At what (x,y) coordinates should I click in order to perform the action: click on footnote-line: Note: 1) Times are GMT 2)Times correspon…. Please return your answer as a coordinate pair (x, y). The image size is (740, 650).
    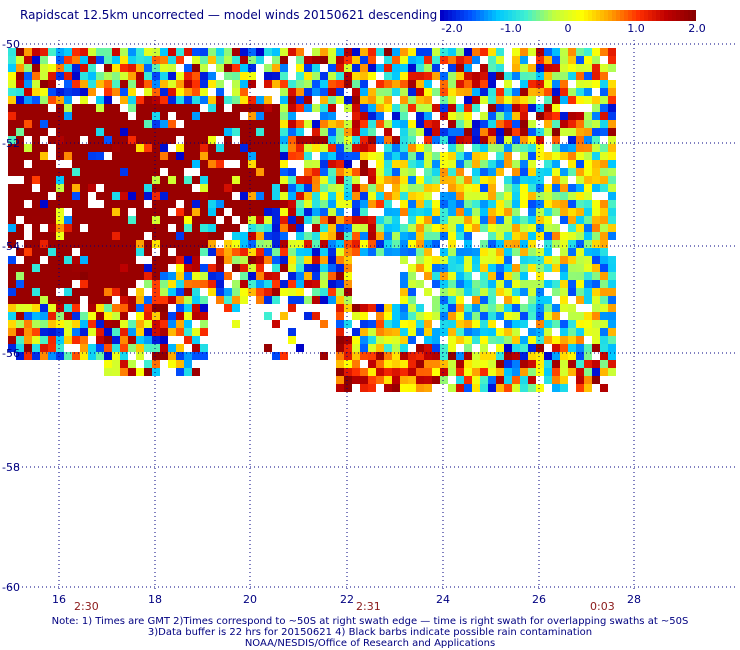
    Looking at the image, I should click on (370, 621).